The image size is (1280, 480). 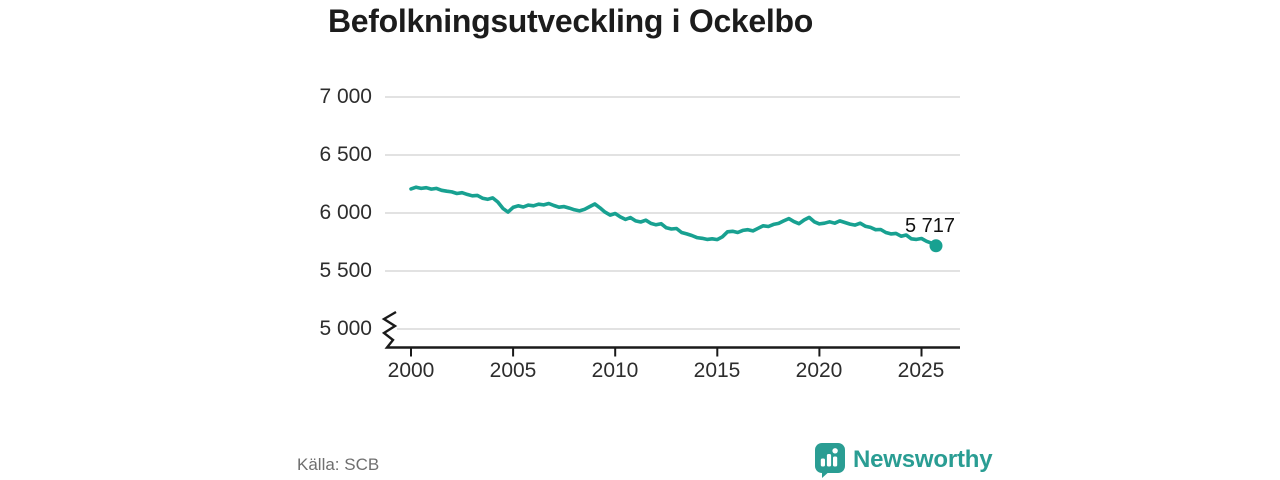 I want to click on x-tick-label-2015: 2015, so click(x=717, y=370).